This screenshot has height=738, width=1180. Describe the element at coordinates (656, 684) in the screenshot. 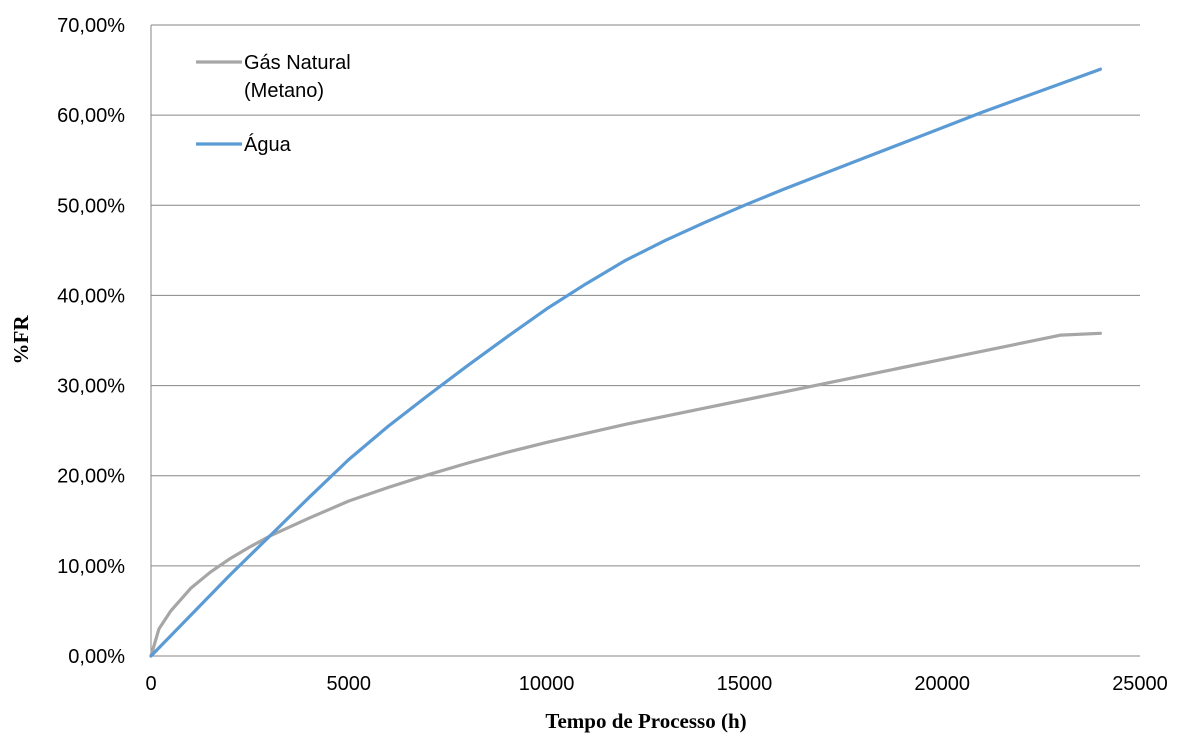

I see `x-tick-labels: 0 5000 10000 15000 20000 25000` at that location.